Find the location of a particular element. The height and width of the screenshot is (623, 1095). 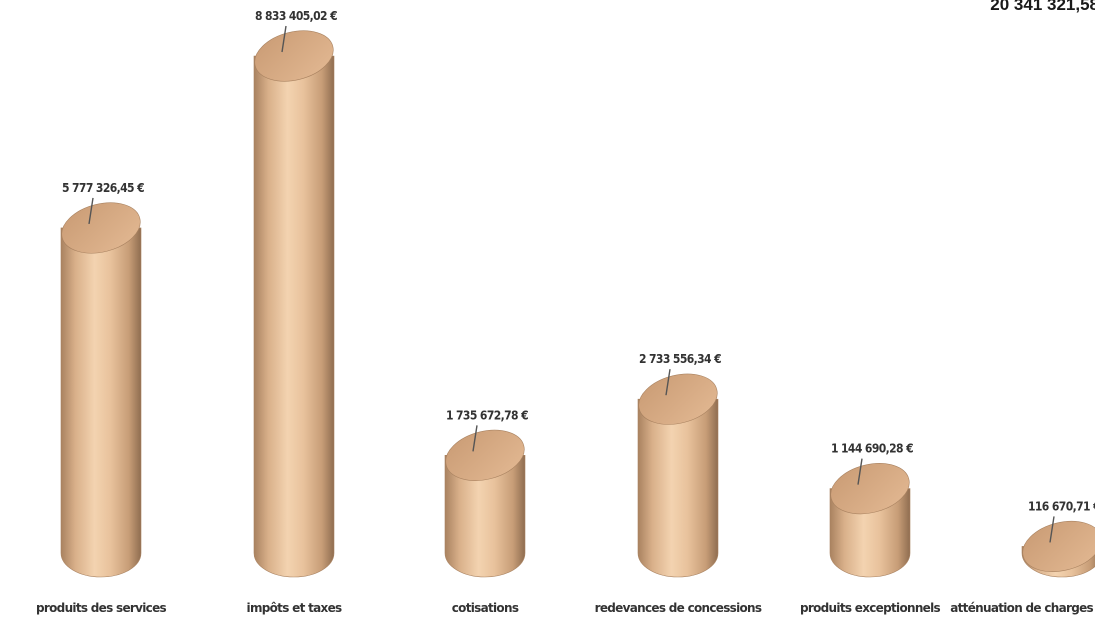

bar-cylinder: 8 833 405,02 € is located at coordinates (295, 293).